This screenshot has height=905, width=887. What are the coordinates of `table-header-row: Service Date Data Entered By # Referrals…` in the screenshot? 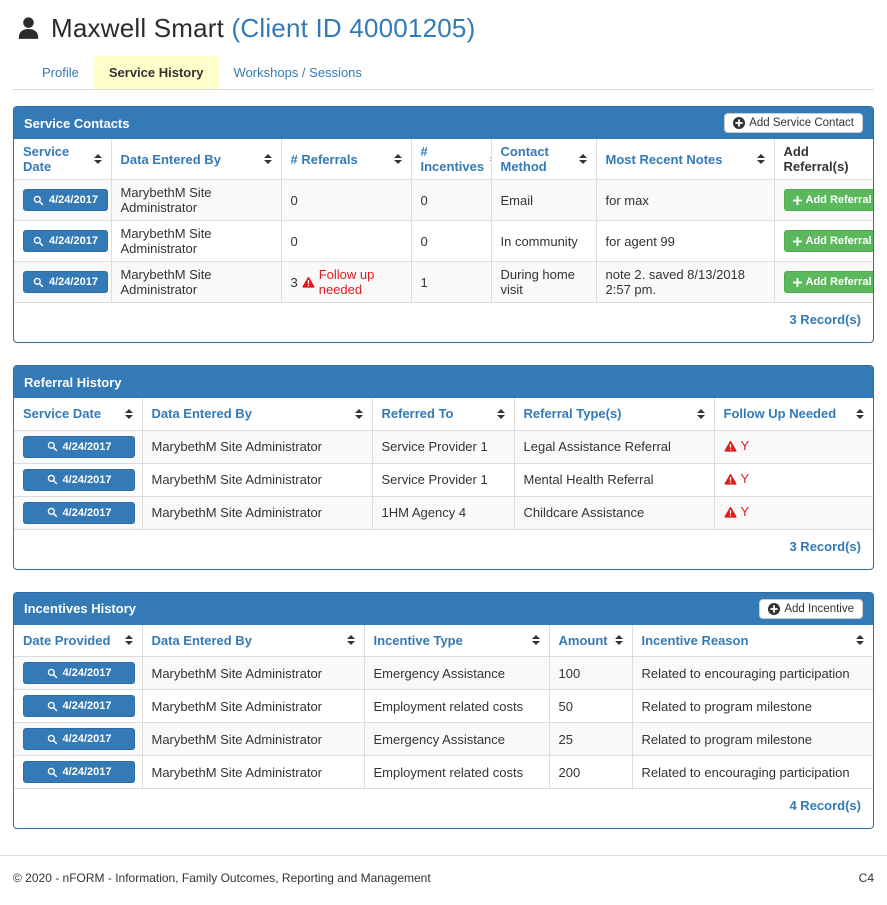 It's located at (443, 159).